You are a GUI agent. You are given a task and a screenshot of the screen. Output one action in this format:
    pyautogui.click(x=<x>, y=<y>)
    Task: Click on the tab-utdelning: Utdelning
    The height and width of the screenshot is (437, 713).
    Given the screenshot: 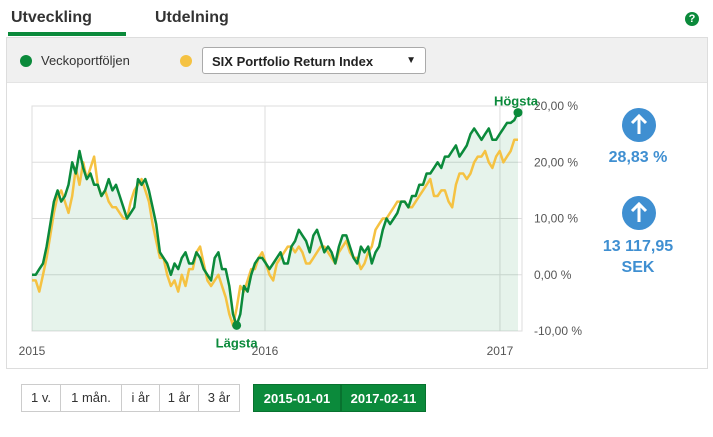 What is the action you would take?
    pyautogui.click(x=192, y=17)
    